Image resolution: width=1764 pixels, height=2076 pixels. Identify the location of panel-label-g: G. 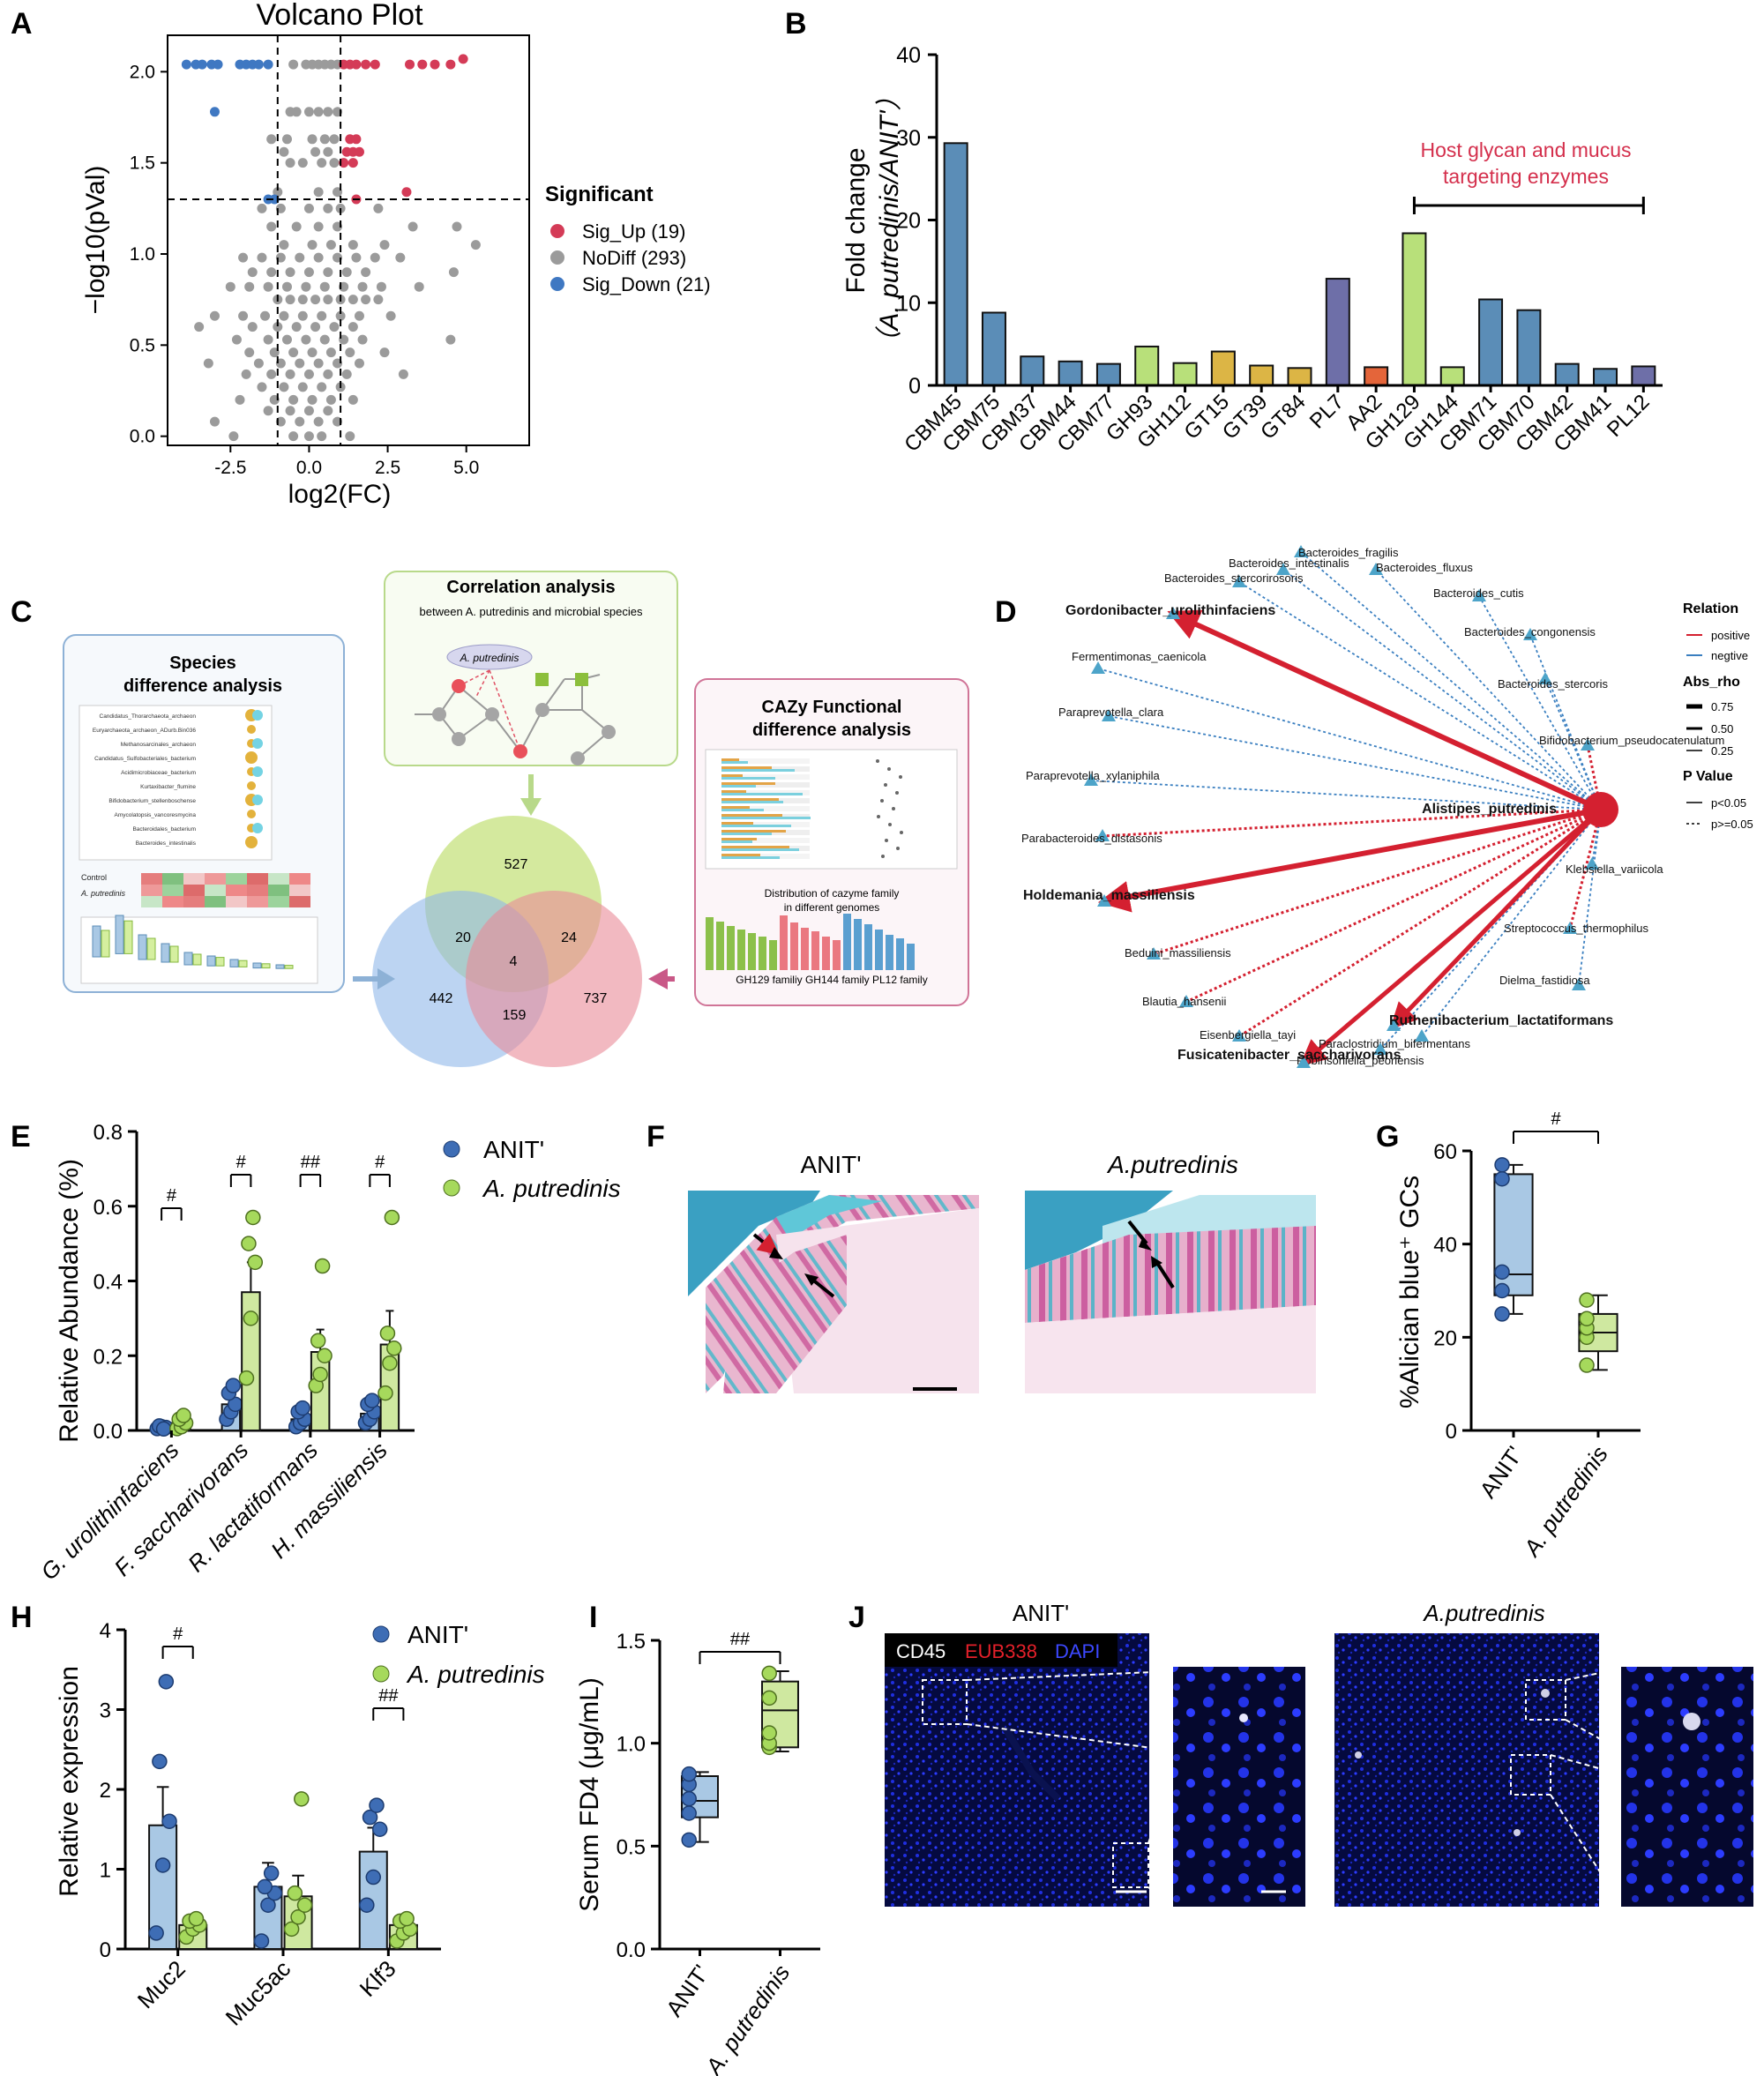
(1387, 1137).